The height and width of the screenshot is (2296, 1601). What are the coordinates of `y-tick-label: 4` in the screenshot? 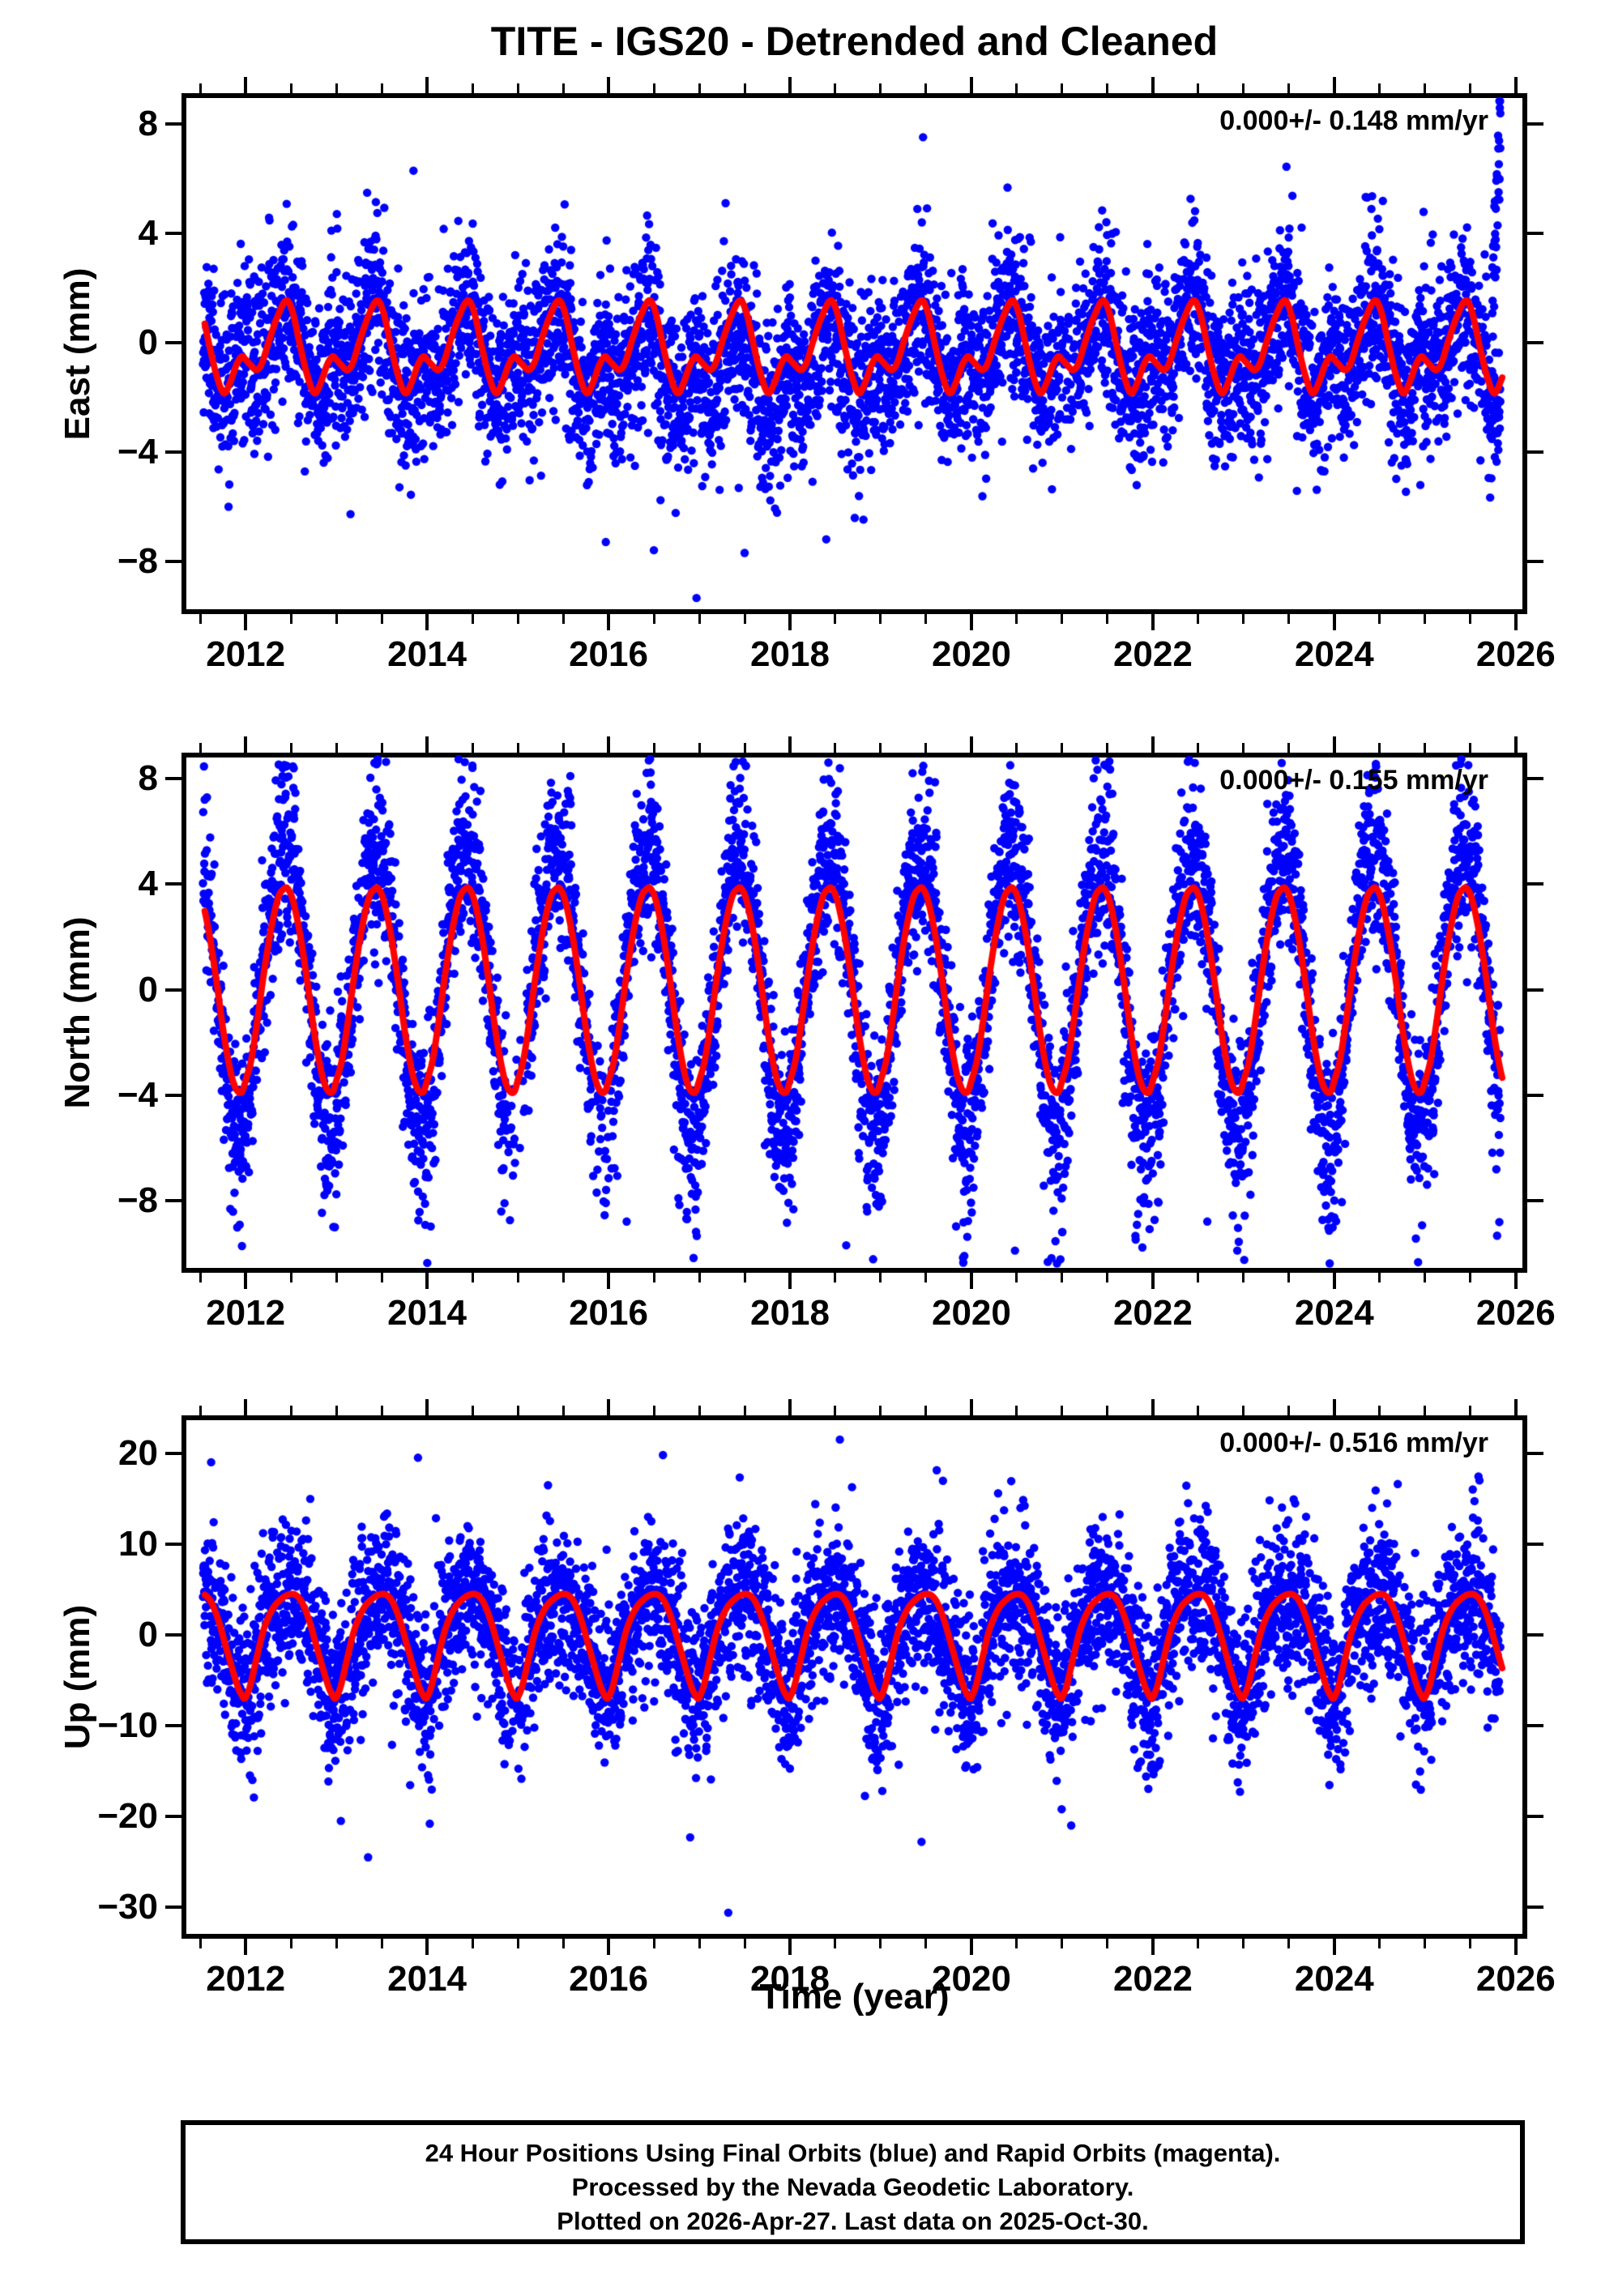 It's located at (148, 884).